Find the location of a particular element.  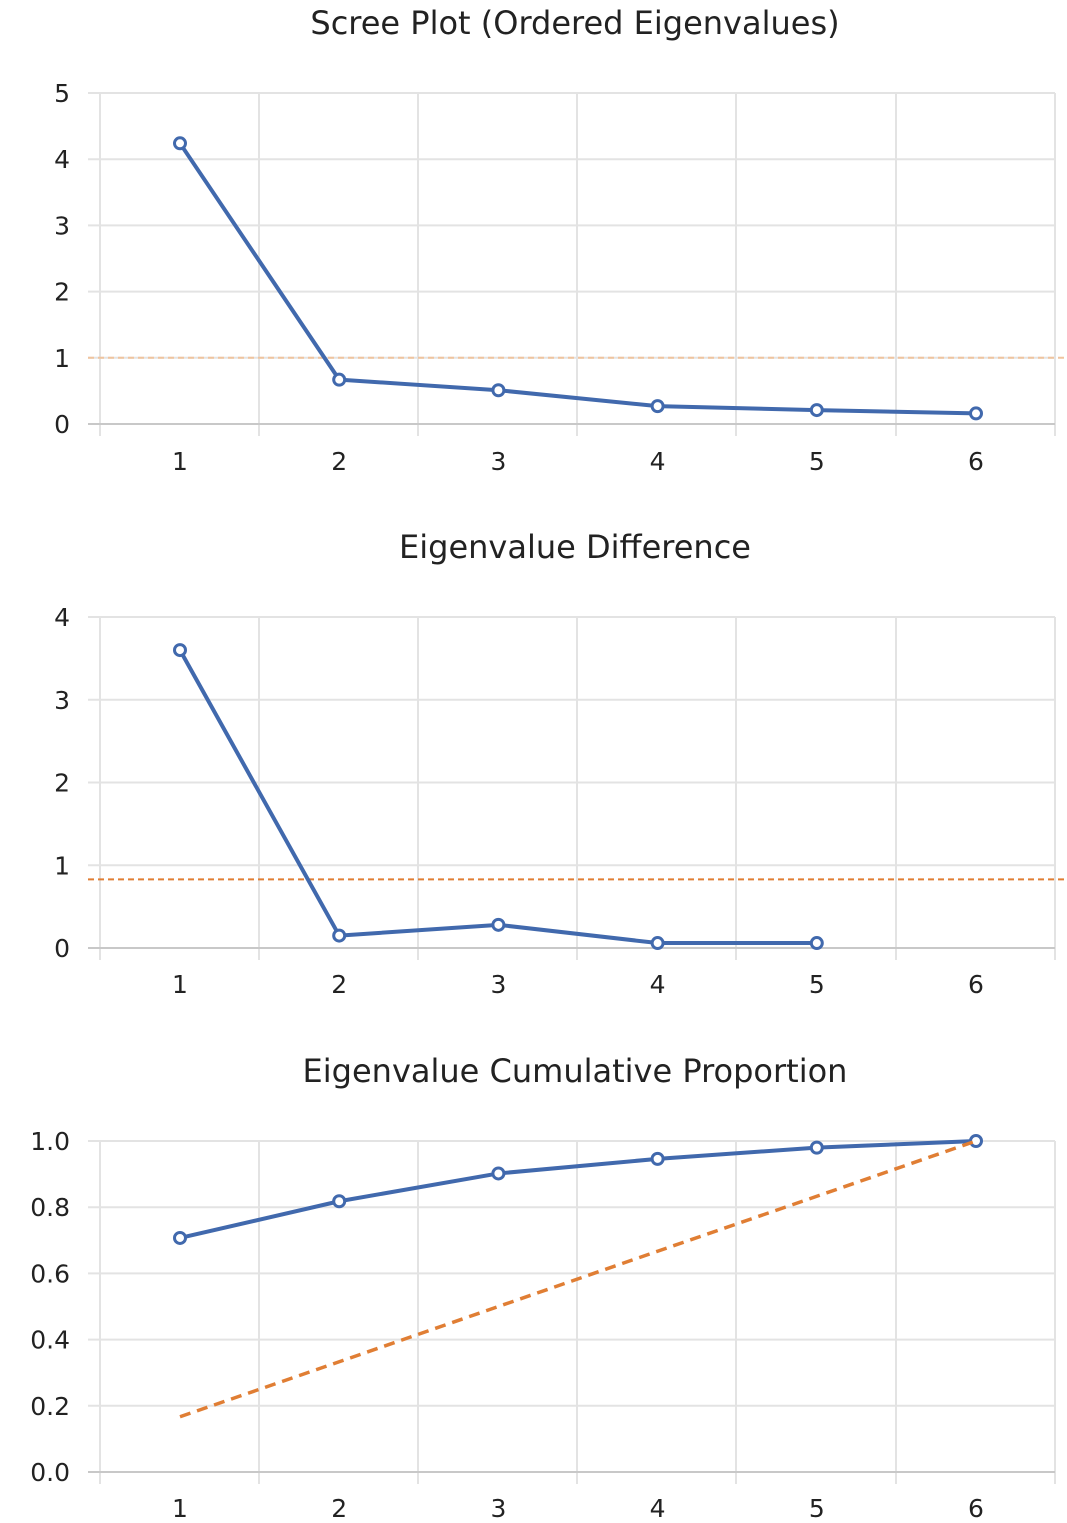

chart-title: Eigenvalue Cumulative Proportion is located at coordinates (575, 1071).